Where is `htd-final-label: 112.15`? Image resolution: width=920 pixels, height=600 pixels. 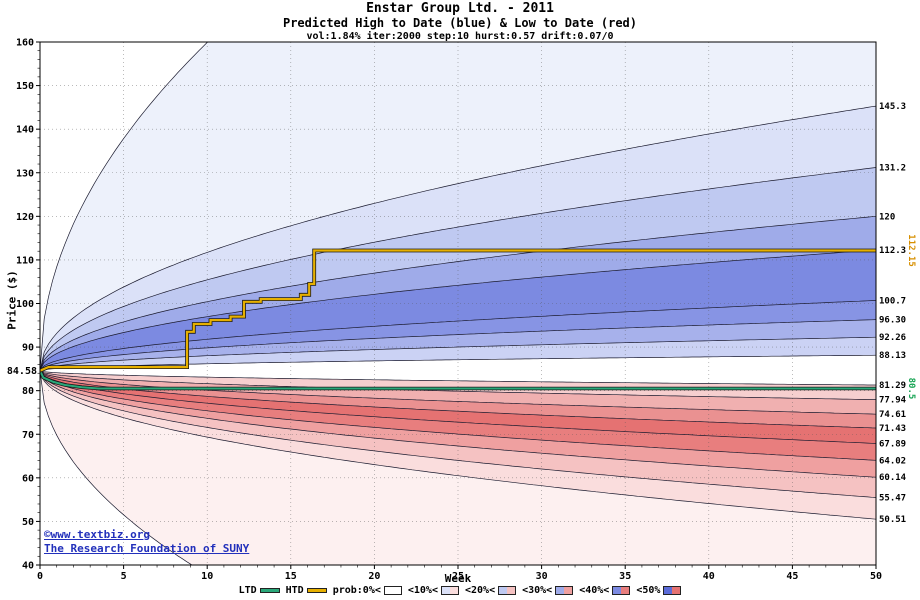
htd-final-label: 112.15 is located at coordinates (911, 250).